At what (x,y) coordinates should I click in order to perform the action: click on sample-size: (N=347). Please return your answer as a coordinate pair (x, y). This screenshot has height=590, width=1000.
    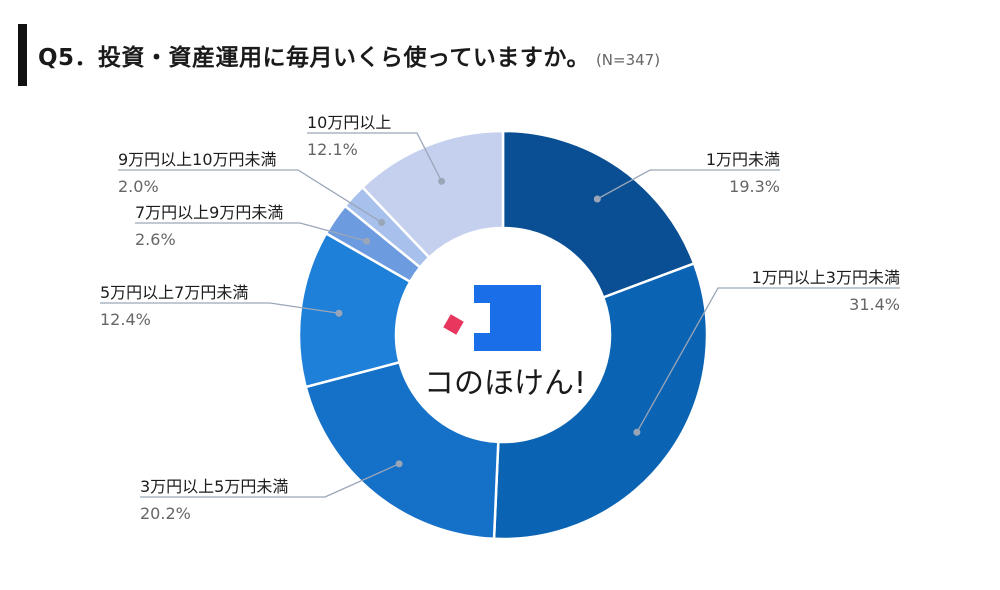
    Looking at the image, I should click on (628, 60).